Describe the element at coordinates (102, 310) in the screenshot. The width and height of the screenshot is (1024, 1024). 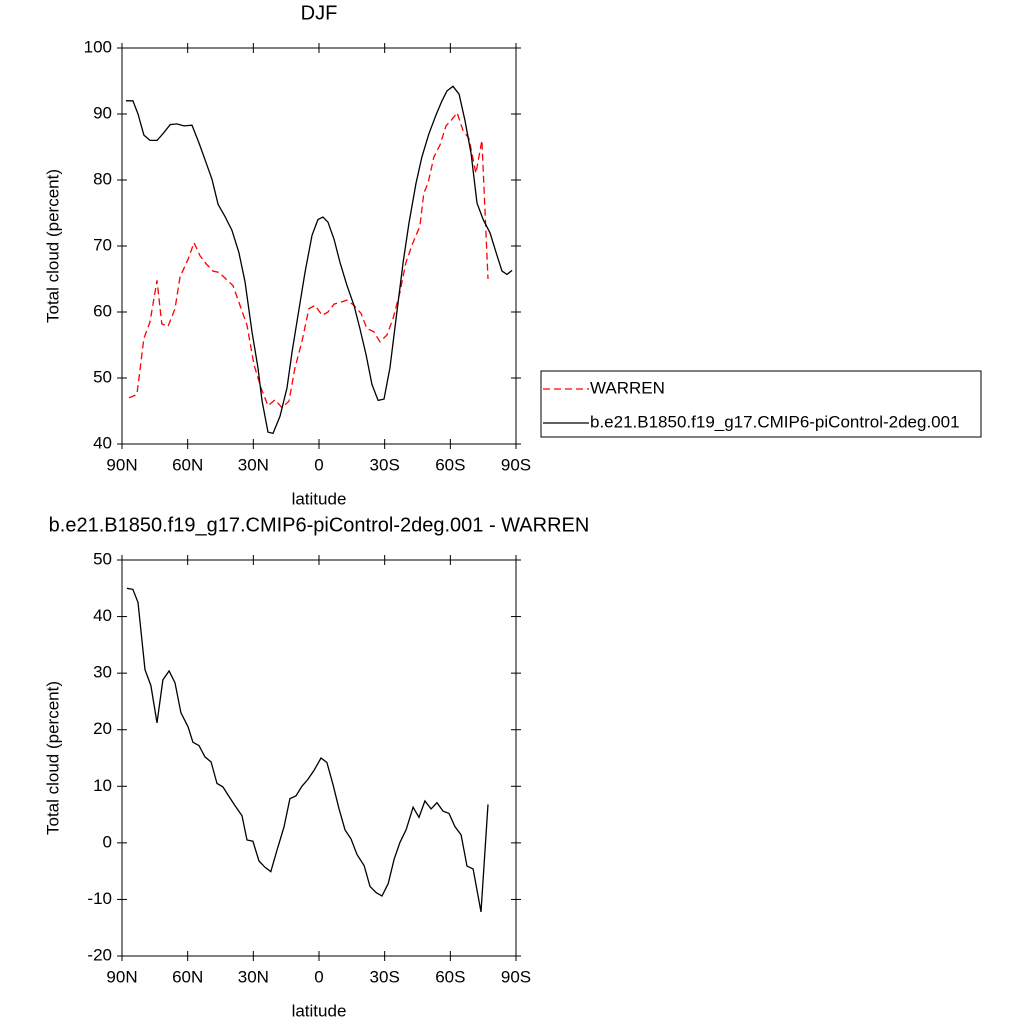
I see `y-tick-label: 60` at that location.